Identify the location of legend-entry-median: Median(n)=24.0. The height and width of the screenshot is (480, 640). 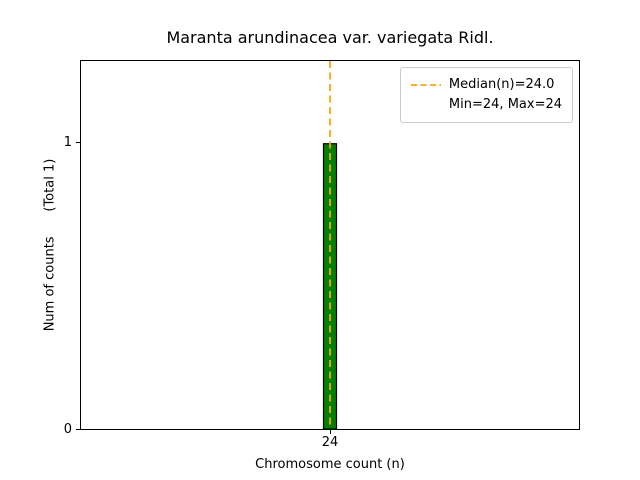
(486, 85).